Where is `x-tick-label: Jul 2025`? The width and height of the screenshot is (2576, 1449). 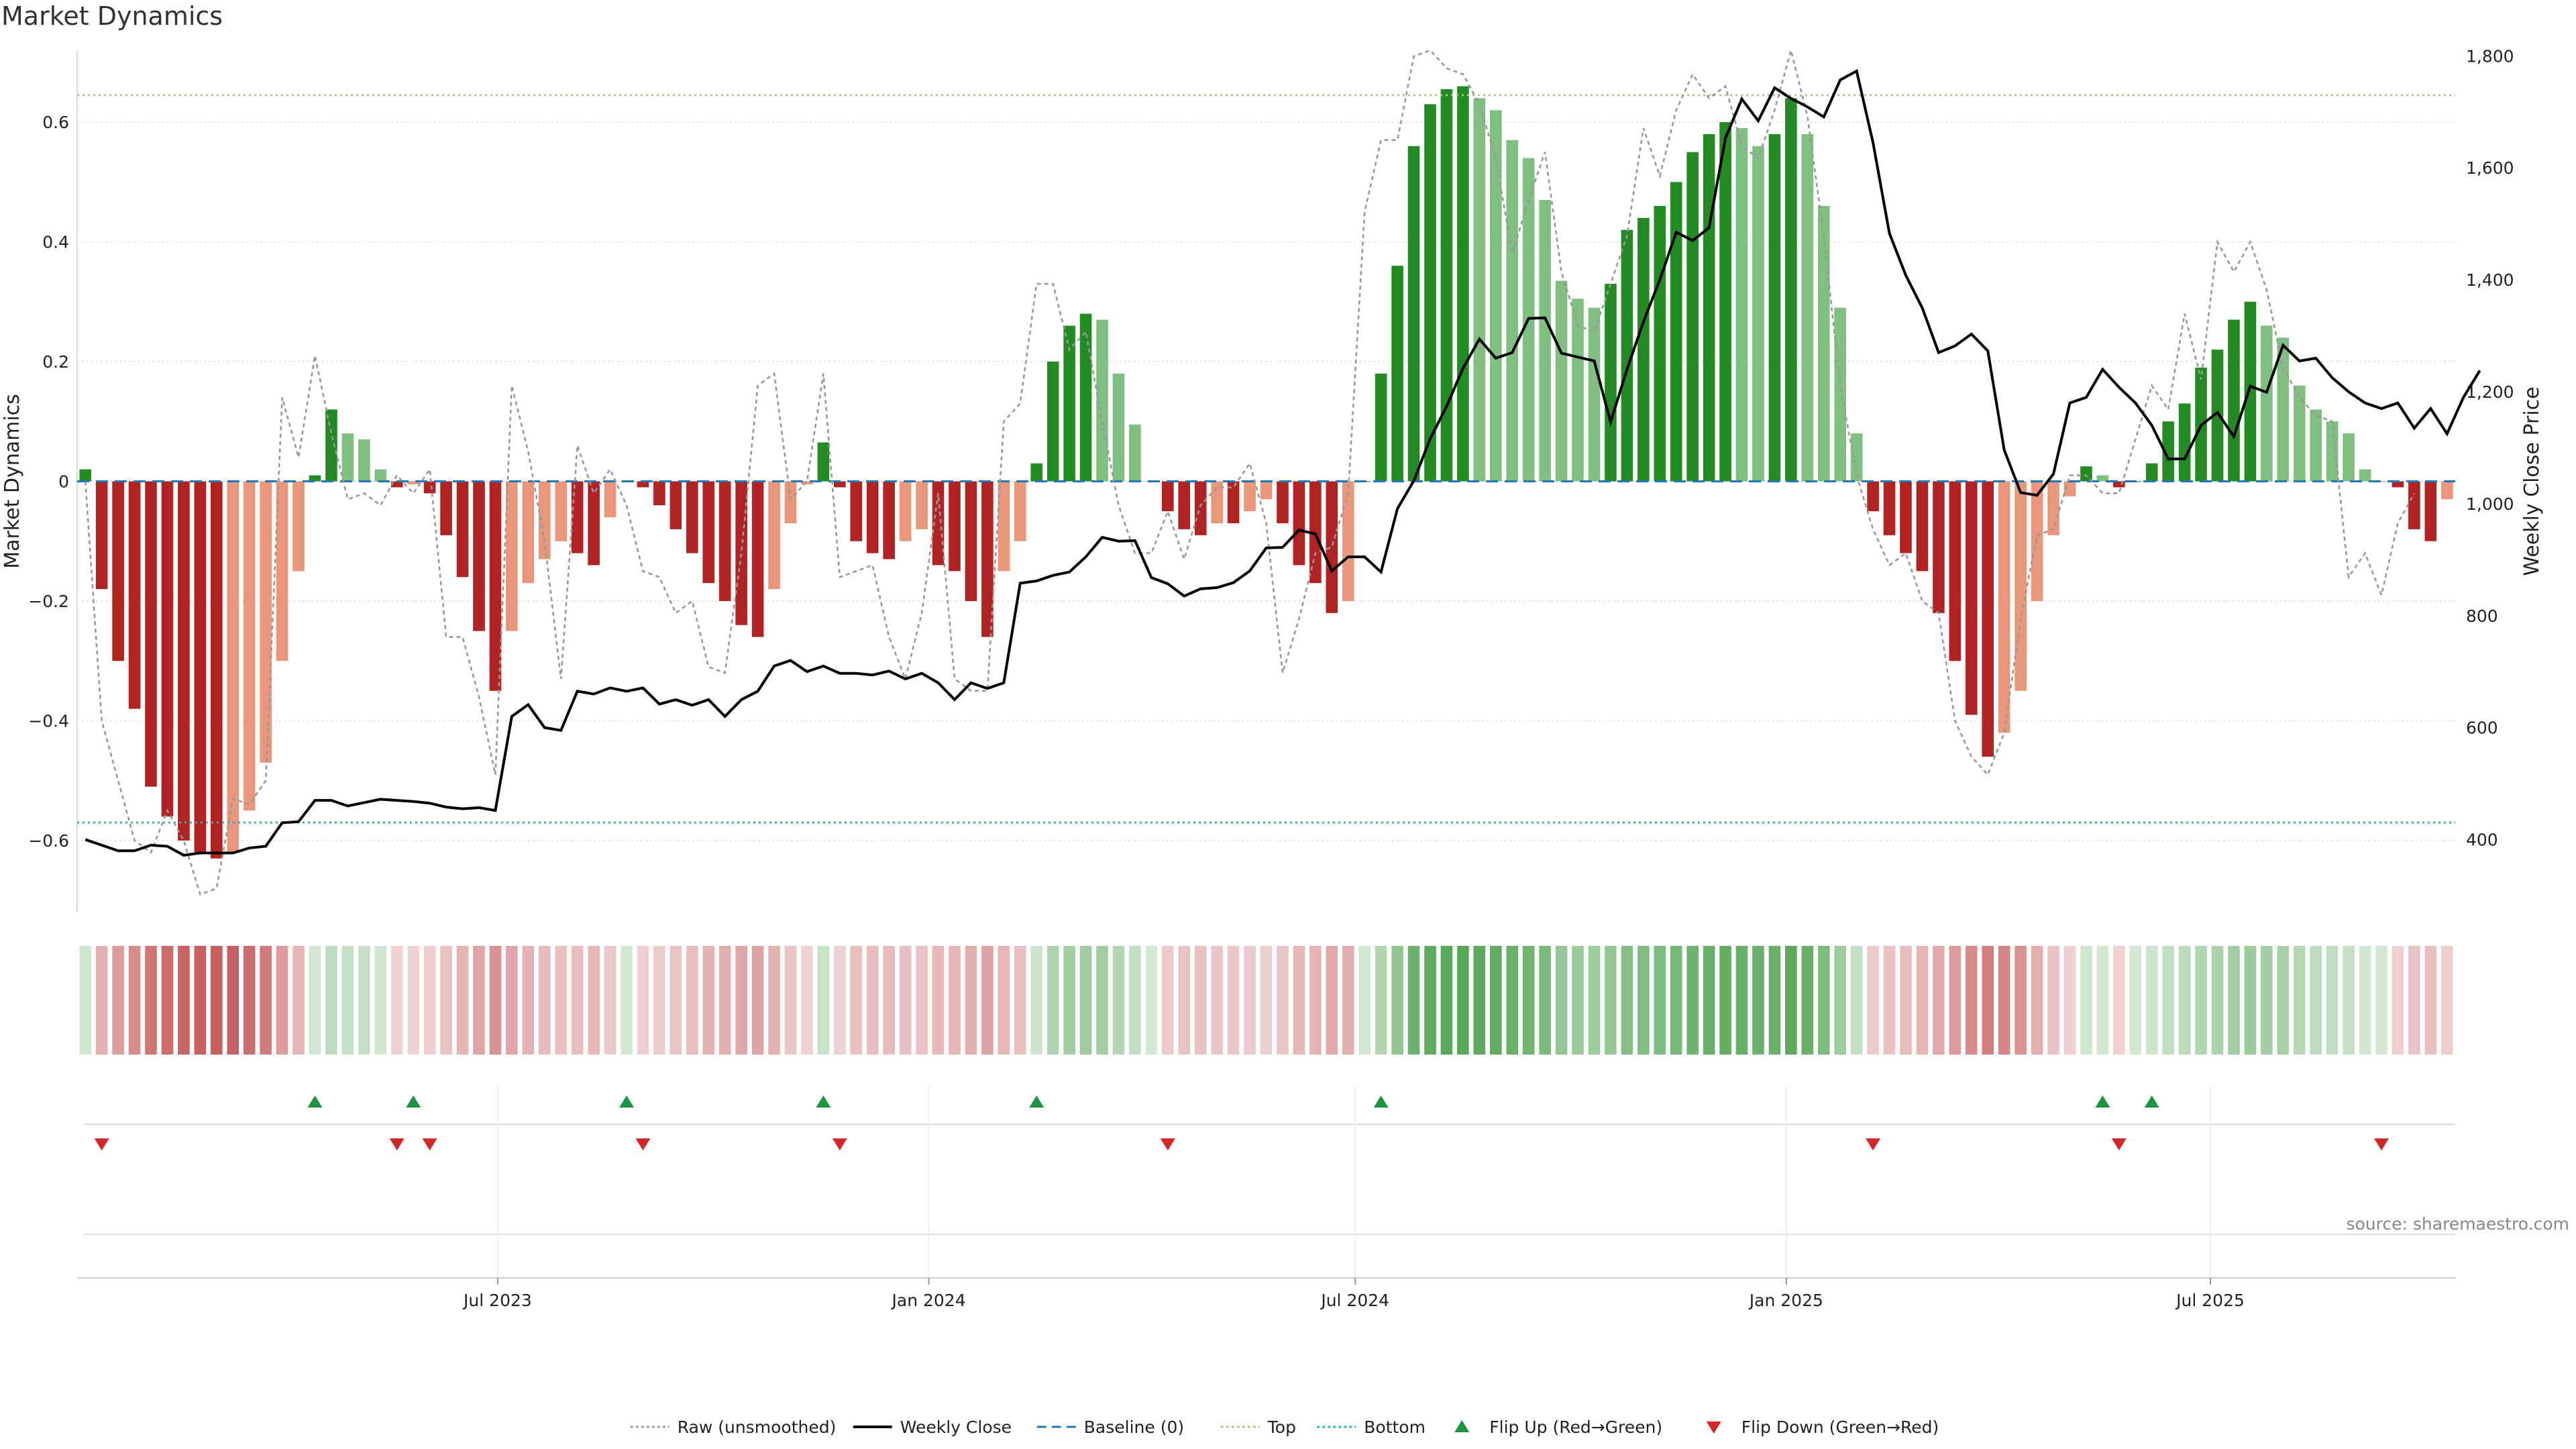 x-tick-label: Jul 2025 is located at coordinates (2210, 1300).